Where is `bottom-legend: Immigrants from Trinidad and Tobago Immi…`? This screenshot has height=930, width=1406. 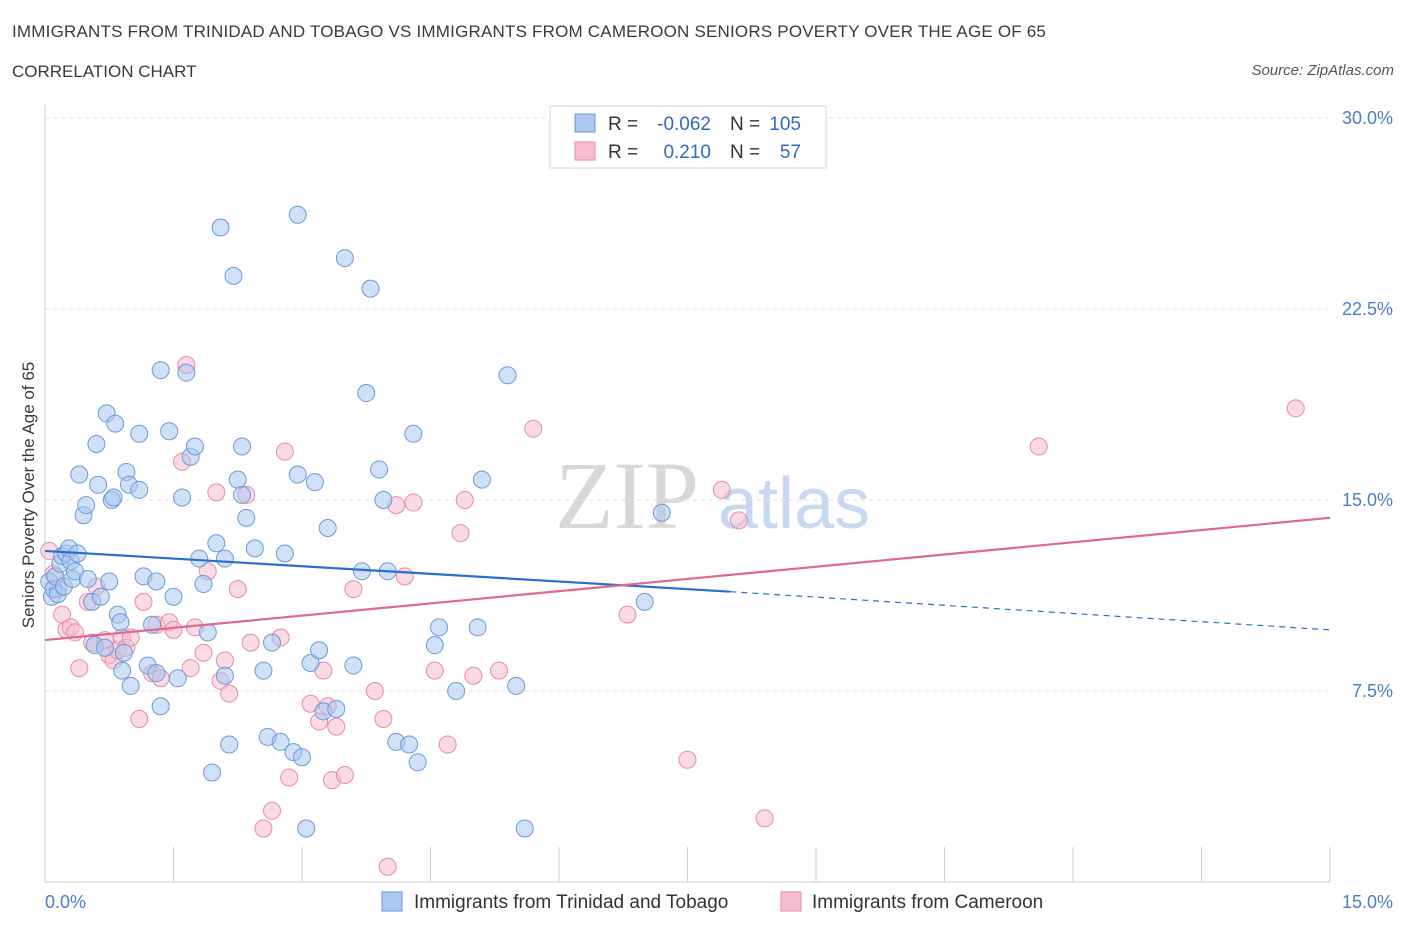
bottom-legend: Immigrants from Trinidad and Tobago Immi… is located at coordinates (712, 902).